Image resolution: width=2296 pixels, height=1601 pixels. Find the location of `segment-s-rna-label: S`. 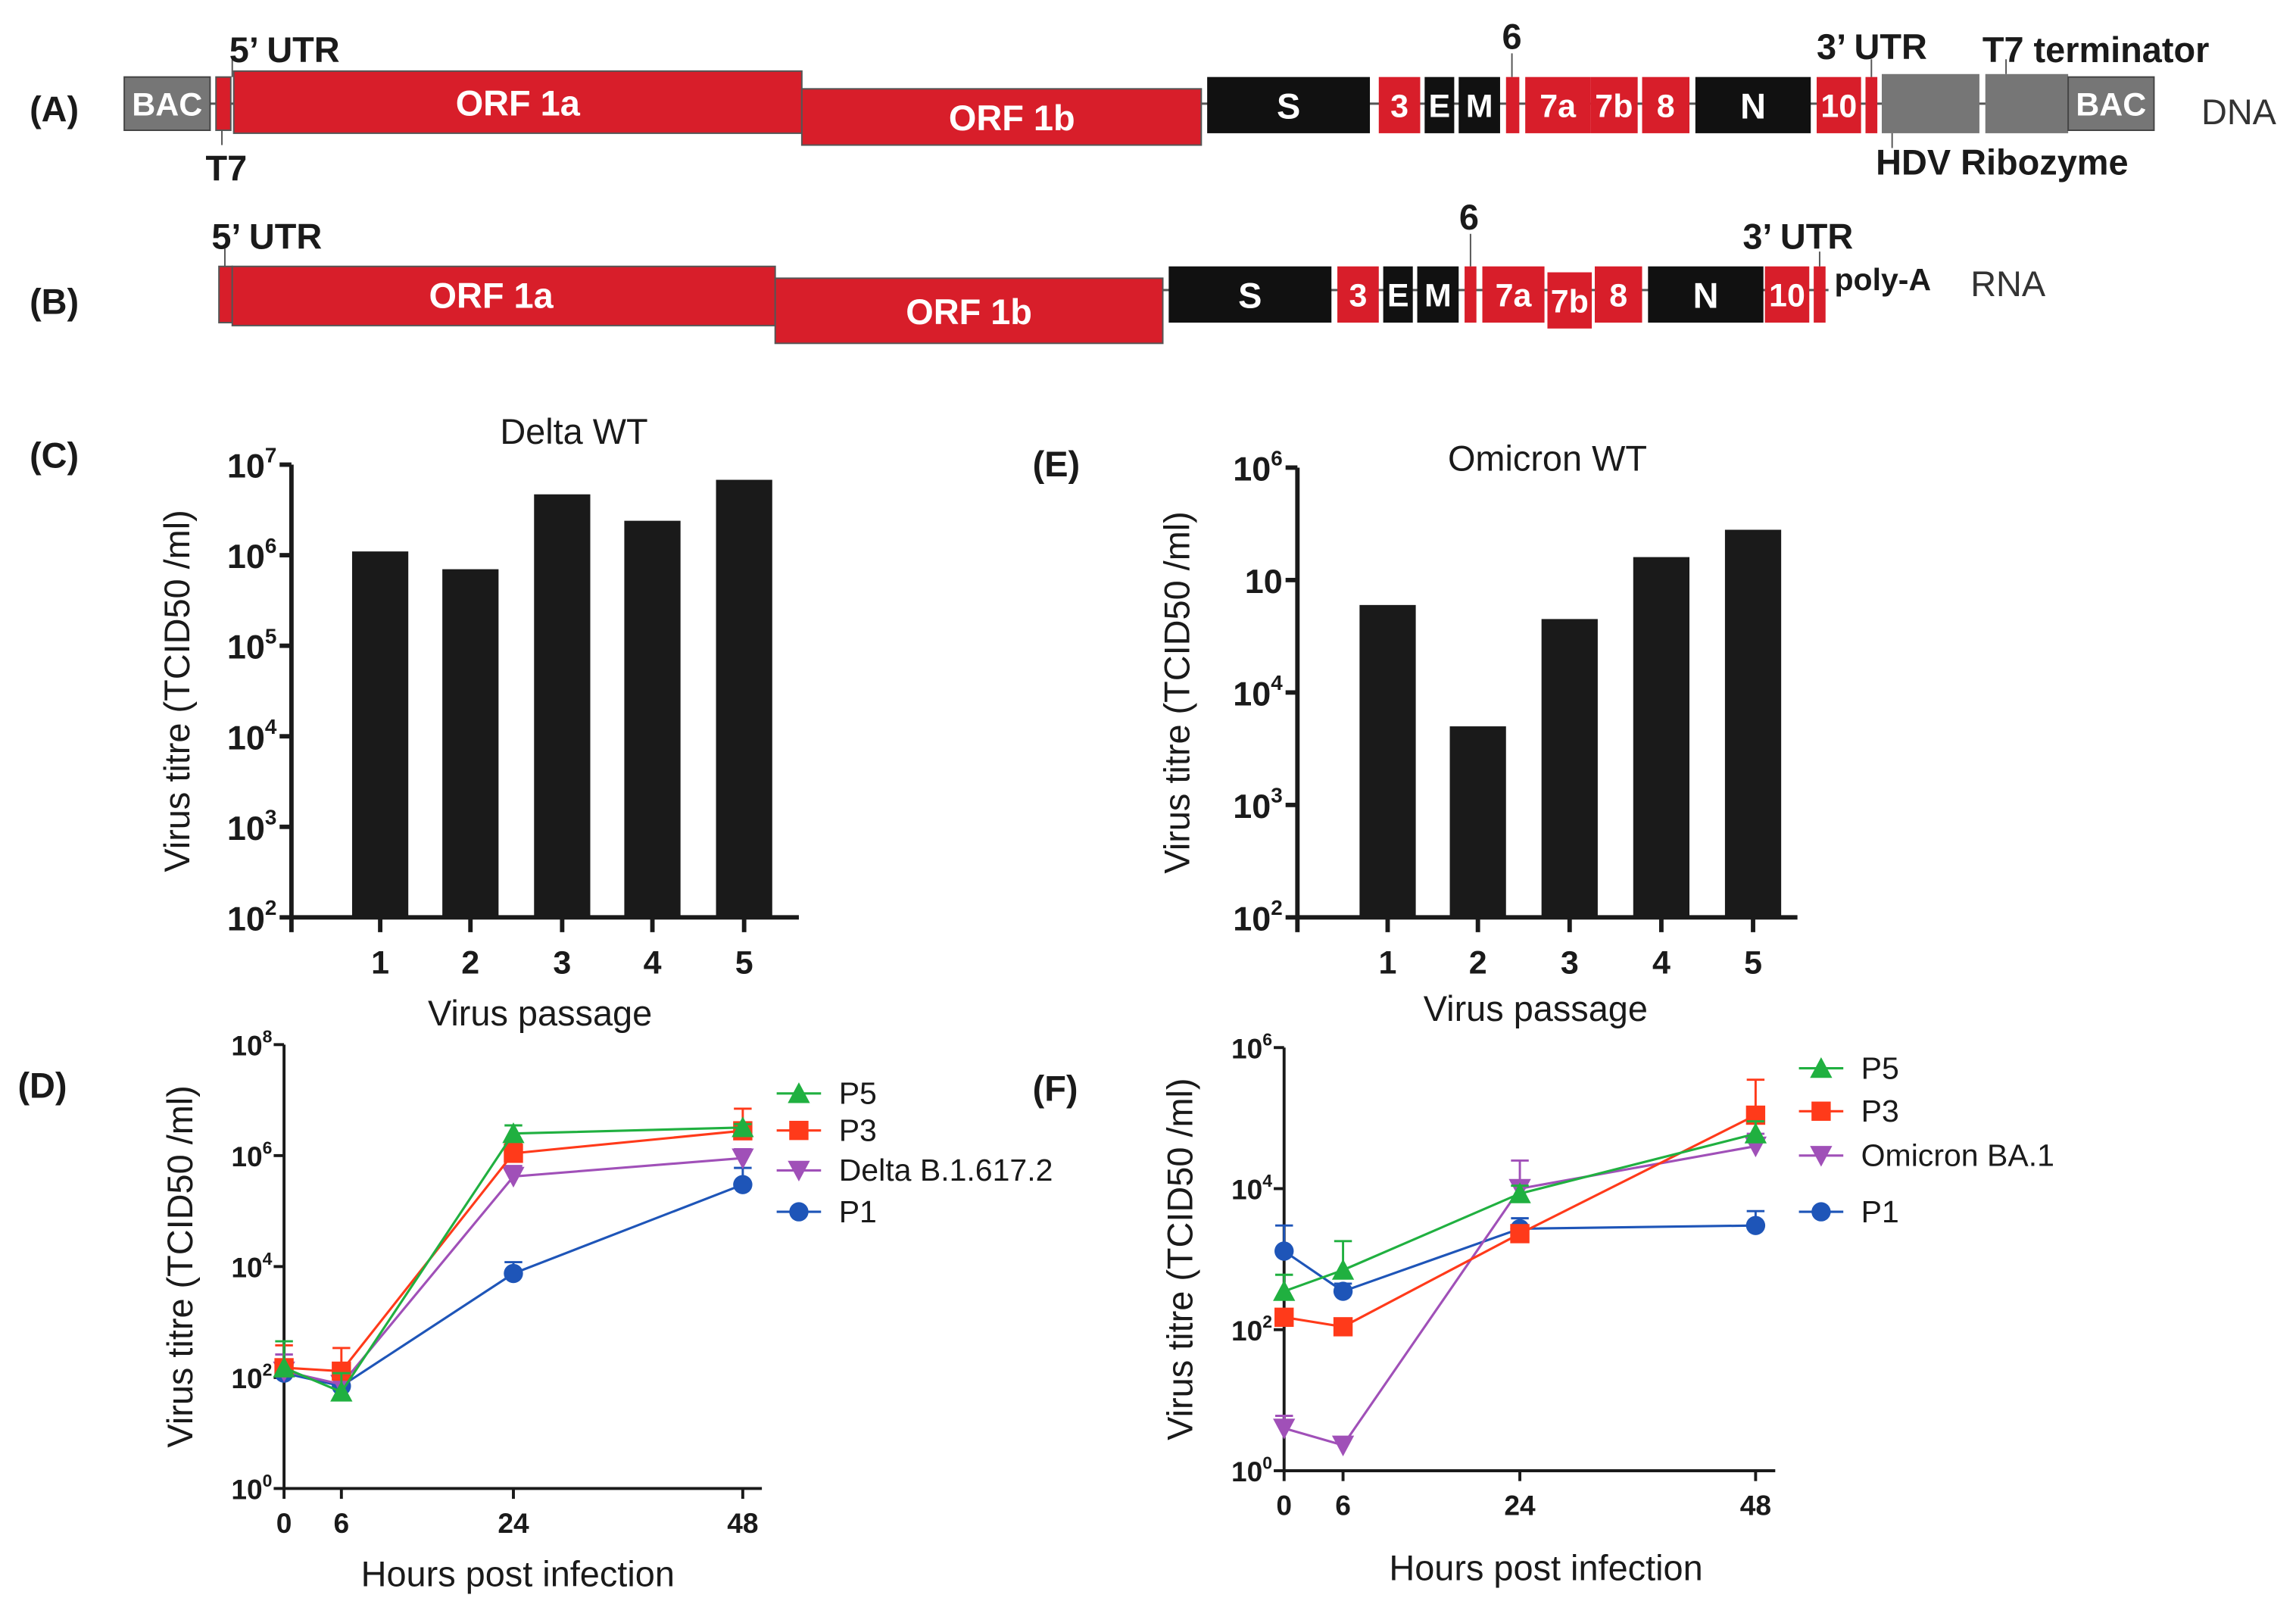

segment-s-rna-label: S is located at coordinates (1250, 295).